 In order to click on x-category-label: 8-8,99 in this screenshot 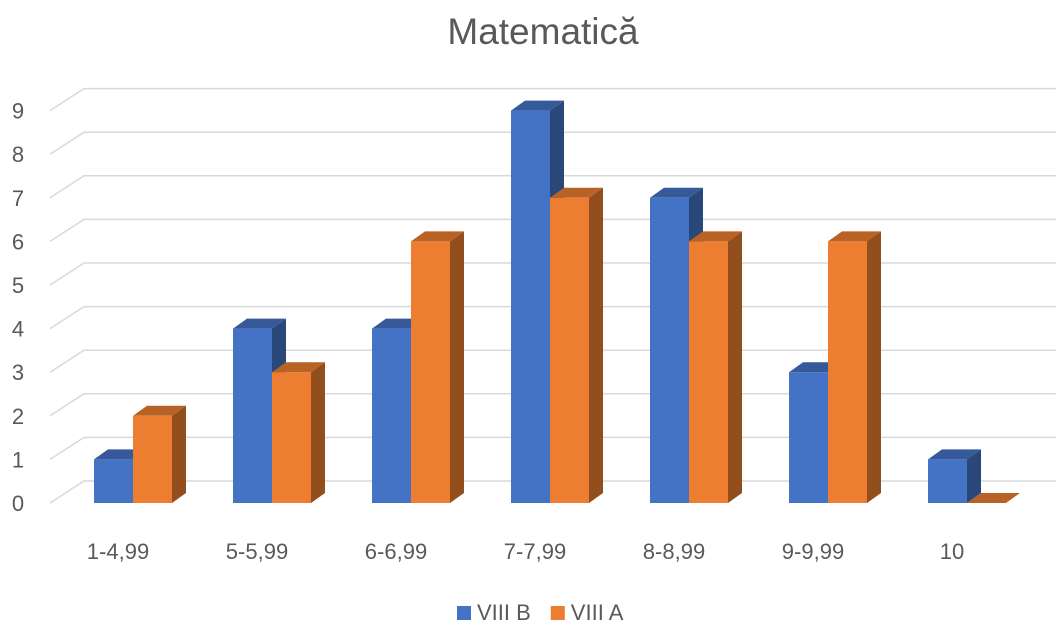, I will do `click(674, 551)`.